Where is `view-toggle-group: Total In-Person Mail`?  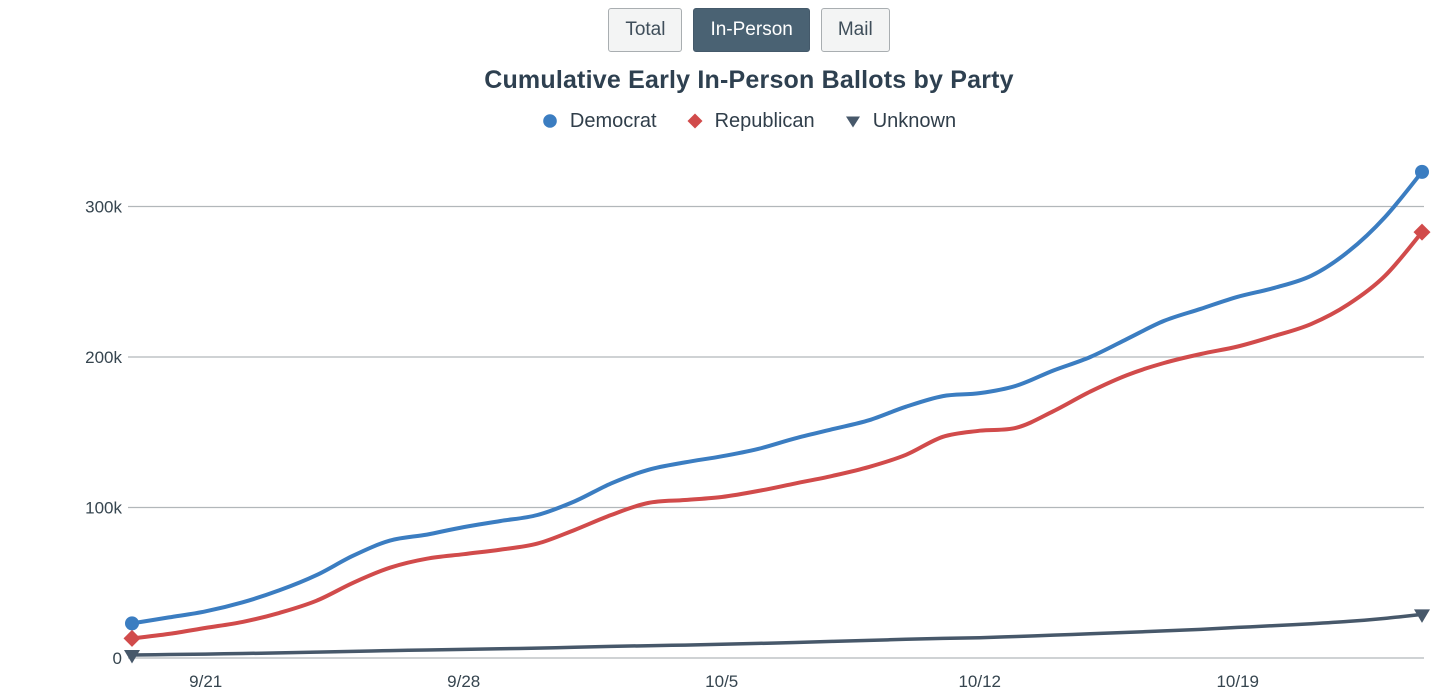
view-toggle-group: Total In-Person Mail is located at coordinates (738, 26).